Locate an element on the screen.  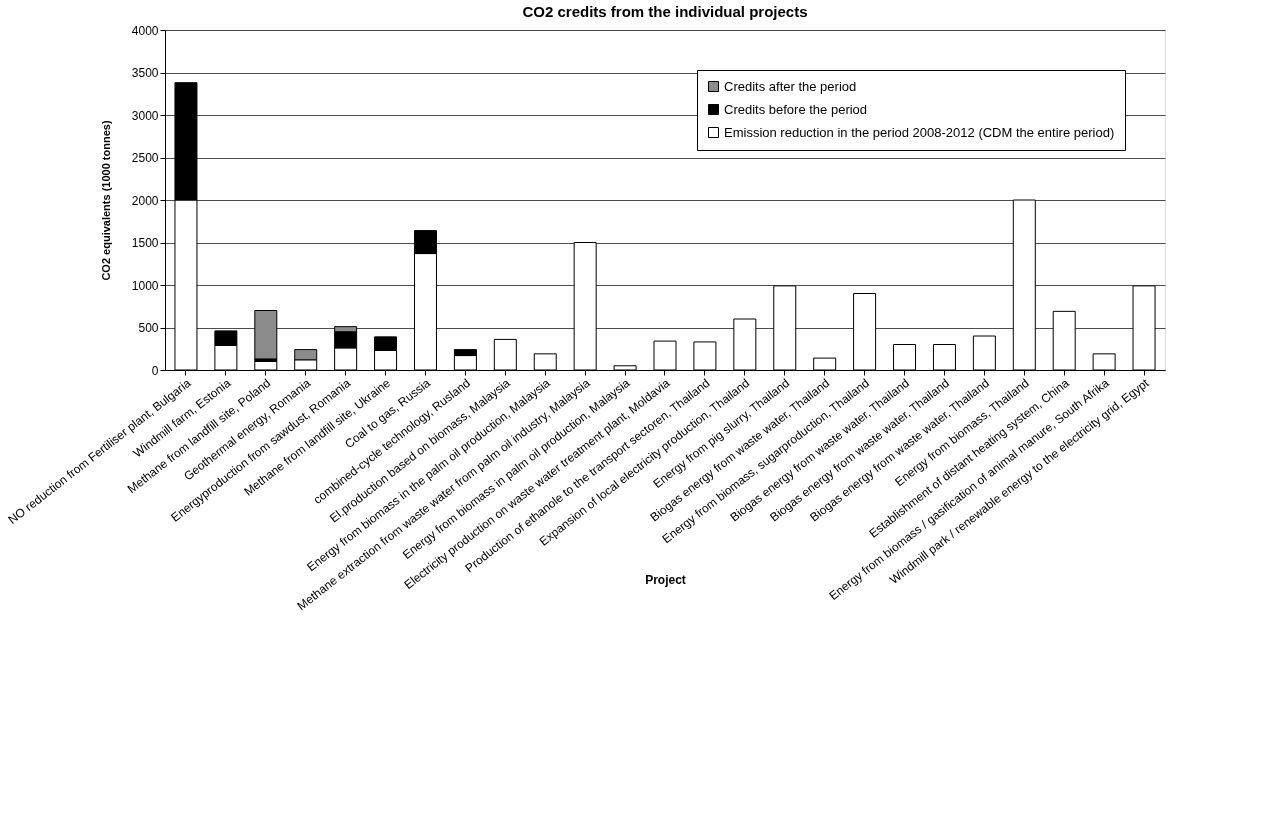
y-axis-title: CO2 equivalents (1000 tonnes) is located at coordinates (105, 200).